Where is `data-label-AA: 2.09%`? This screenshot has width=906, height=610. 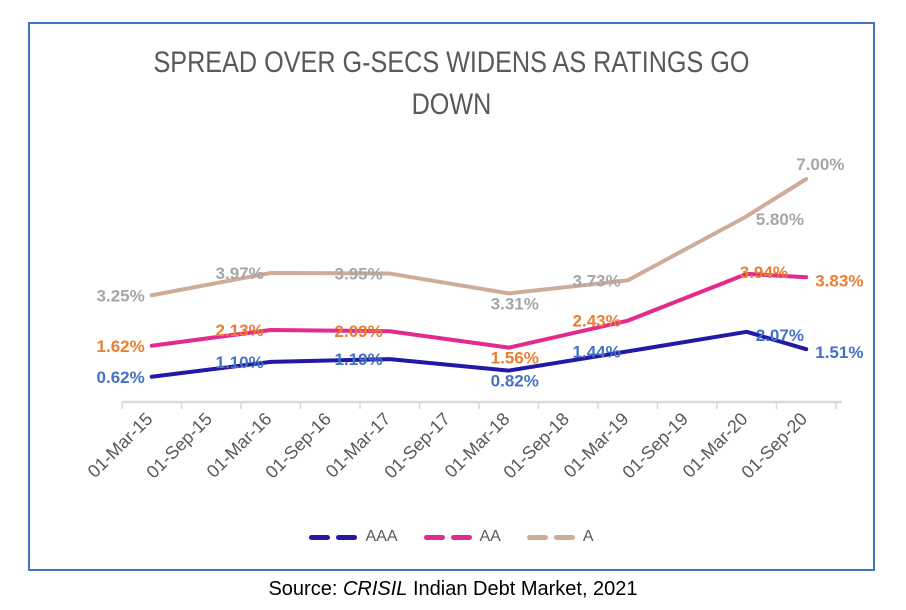
data-label-AA: 2.09% is located at coordinates (359, 331).